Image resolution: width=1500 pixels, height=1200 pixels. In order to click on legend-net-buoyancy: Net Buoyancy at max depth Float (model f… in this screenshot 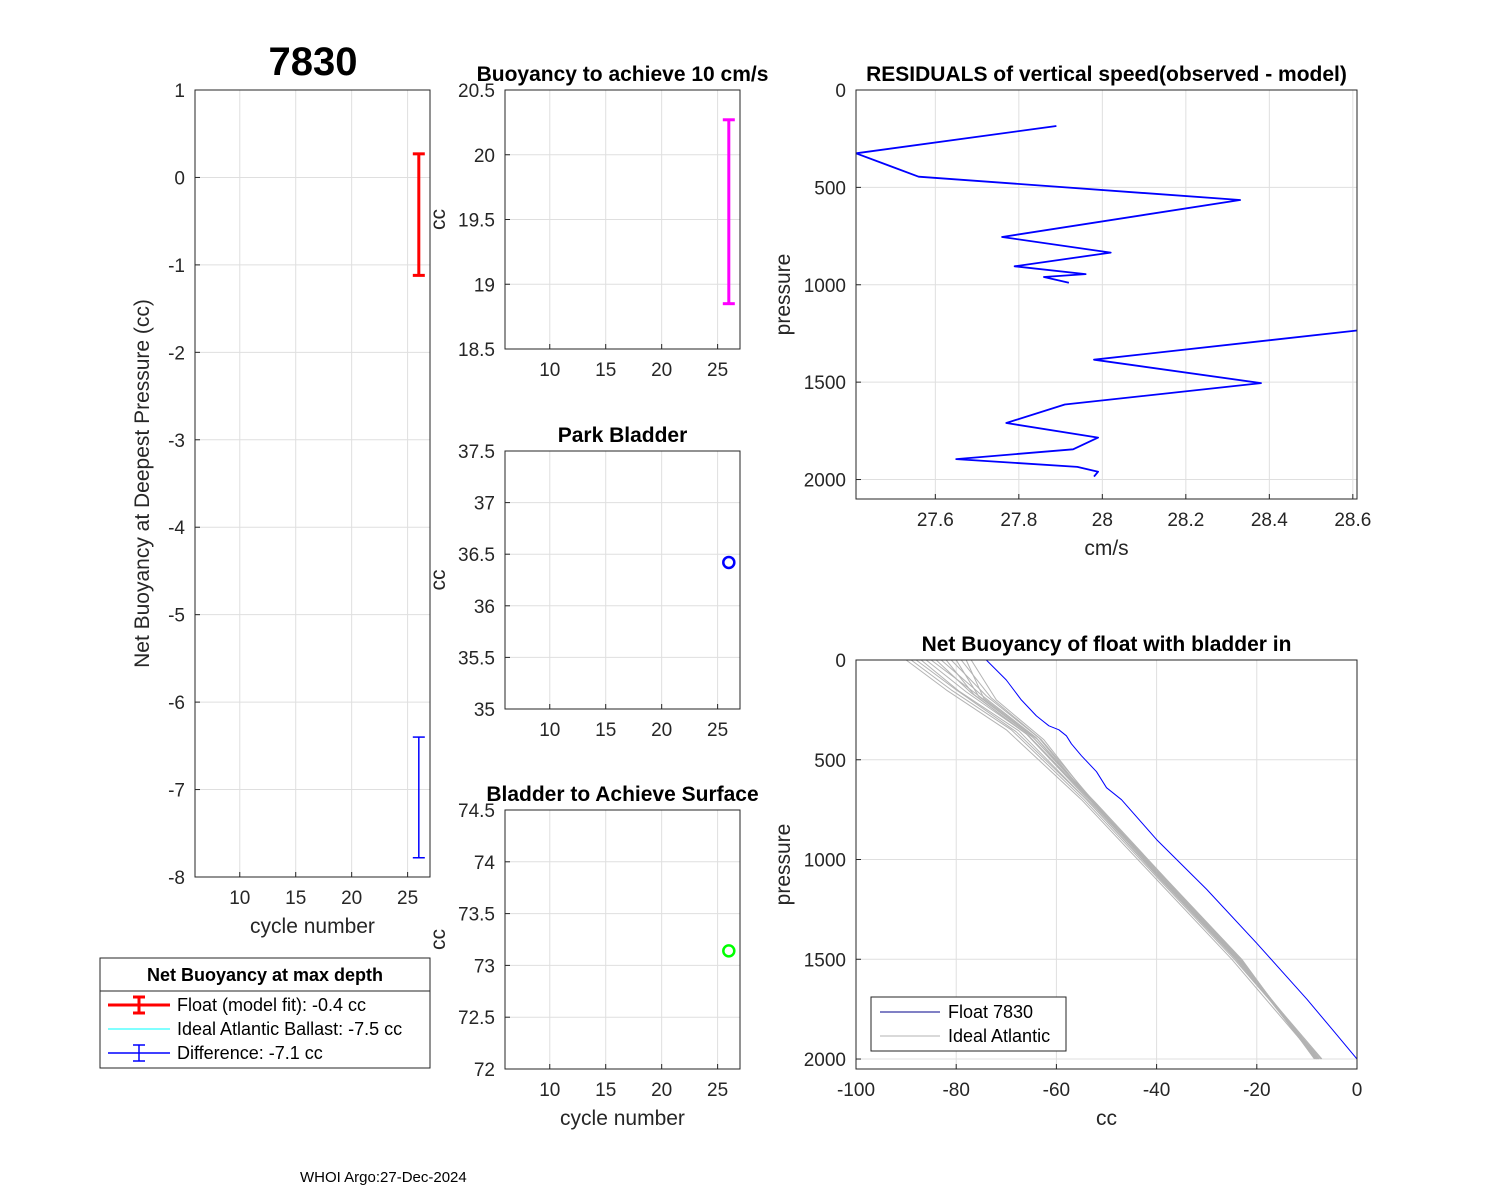, I will do `click(265, 1013)`.